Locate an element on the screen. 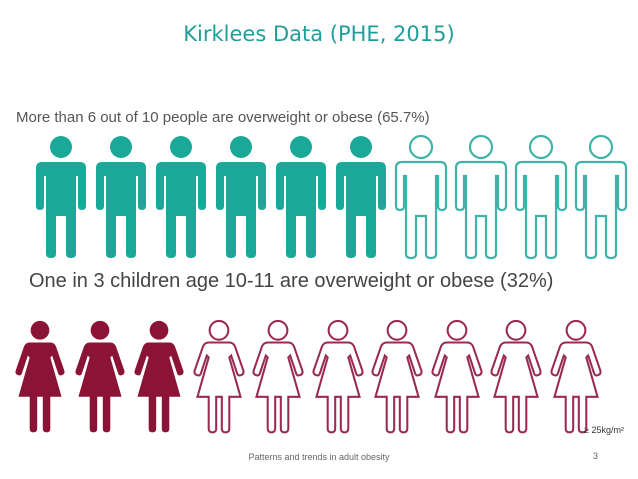 This screenshot has height=479, width=638. slide-number: 3 is located at coordinates (596, 456).